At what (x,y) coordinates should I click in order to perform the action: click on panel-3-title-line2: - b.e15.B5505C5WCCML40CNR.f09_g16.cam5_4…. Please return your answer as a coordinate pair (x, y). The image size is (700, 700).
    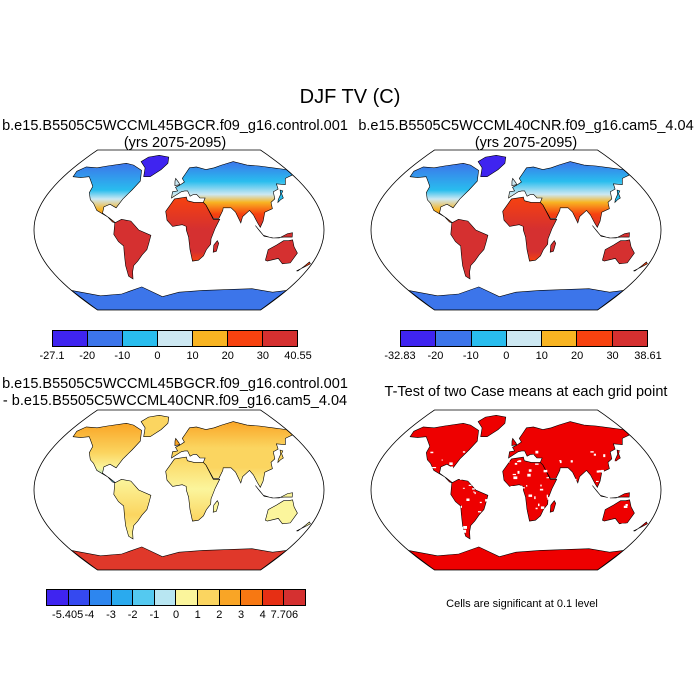
    Looking at the image, I should click on (175, 401).